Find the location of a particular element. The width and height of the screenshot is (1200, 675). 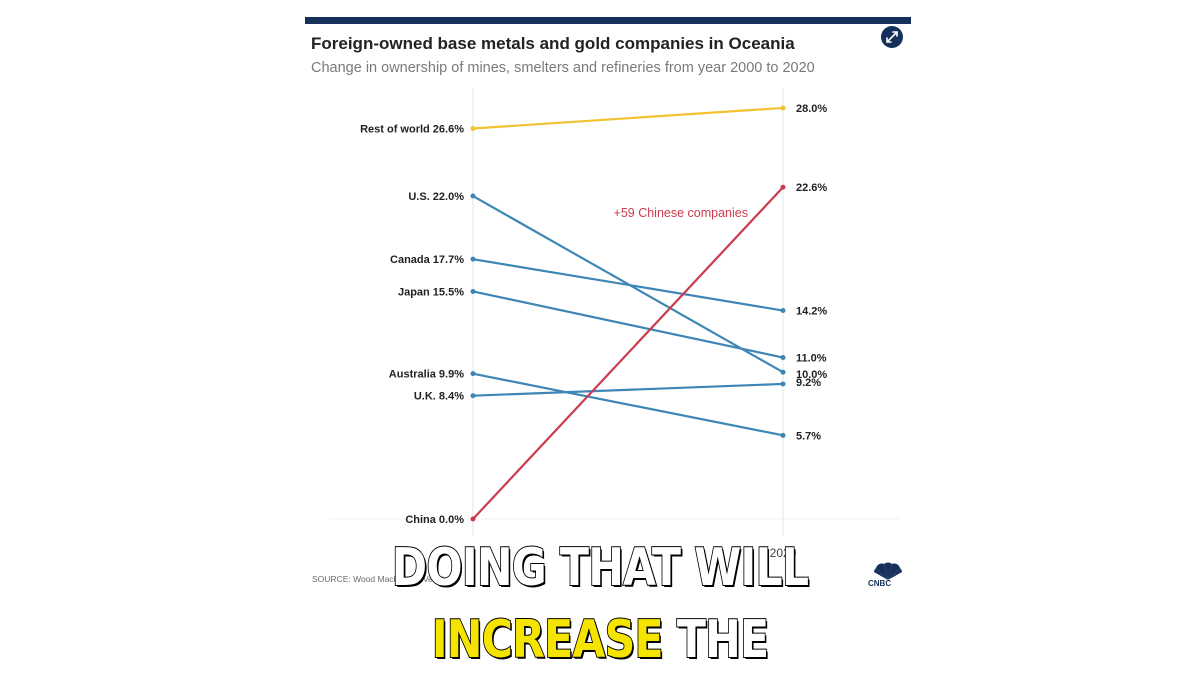

label-start-australia: Australia 9.9% is located at coordinates (426, 375).